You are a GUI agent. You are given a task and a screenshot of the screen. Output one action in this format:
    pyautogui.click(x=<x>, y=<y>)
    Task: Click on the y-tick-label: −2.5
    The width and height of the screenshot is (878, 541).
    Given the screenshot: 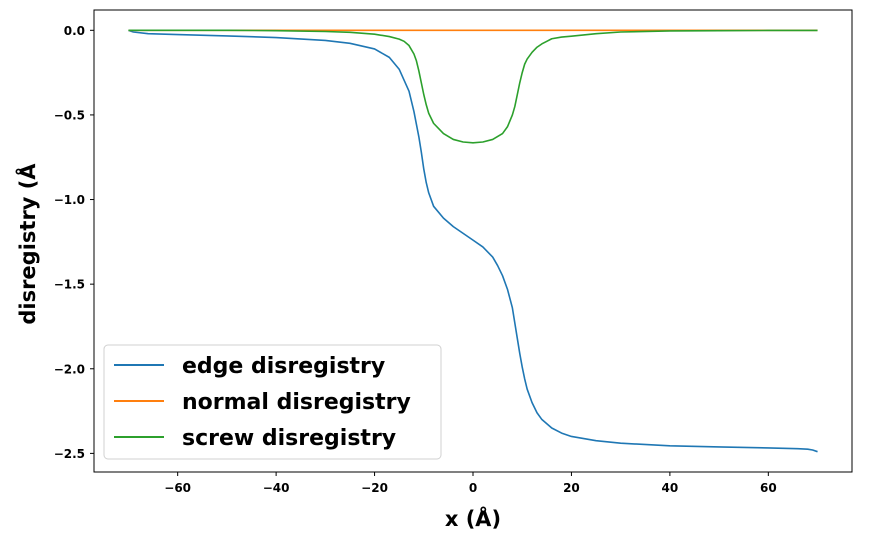 What is the action you would take?
    pyautogui.click(x=69, y=454)
    